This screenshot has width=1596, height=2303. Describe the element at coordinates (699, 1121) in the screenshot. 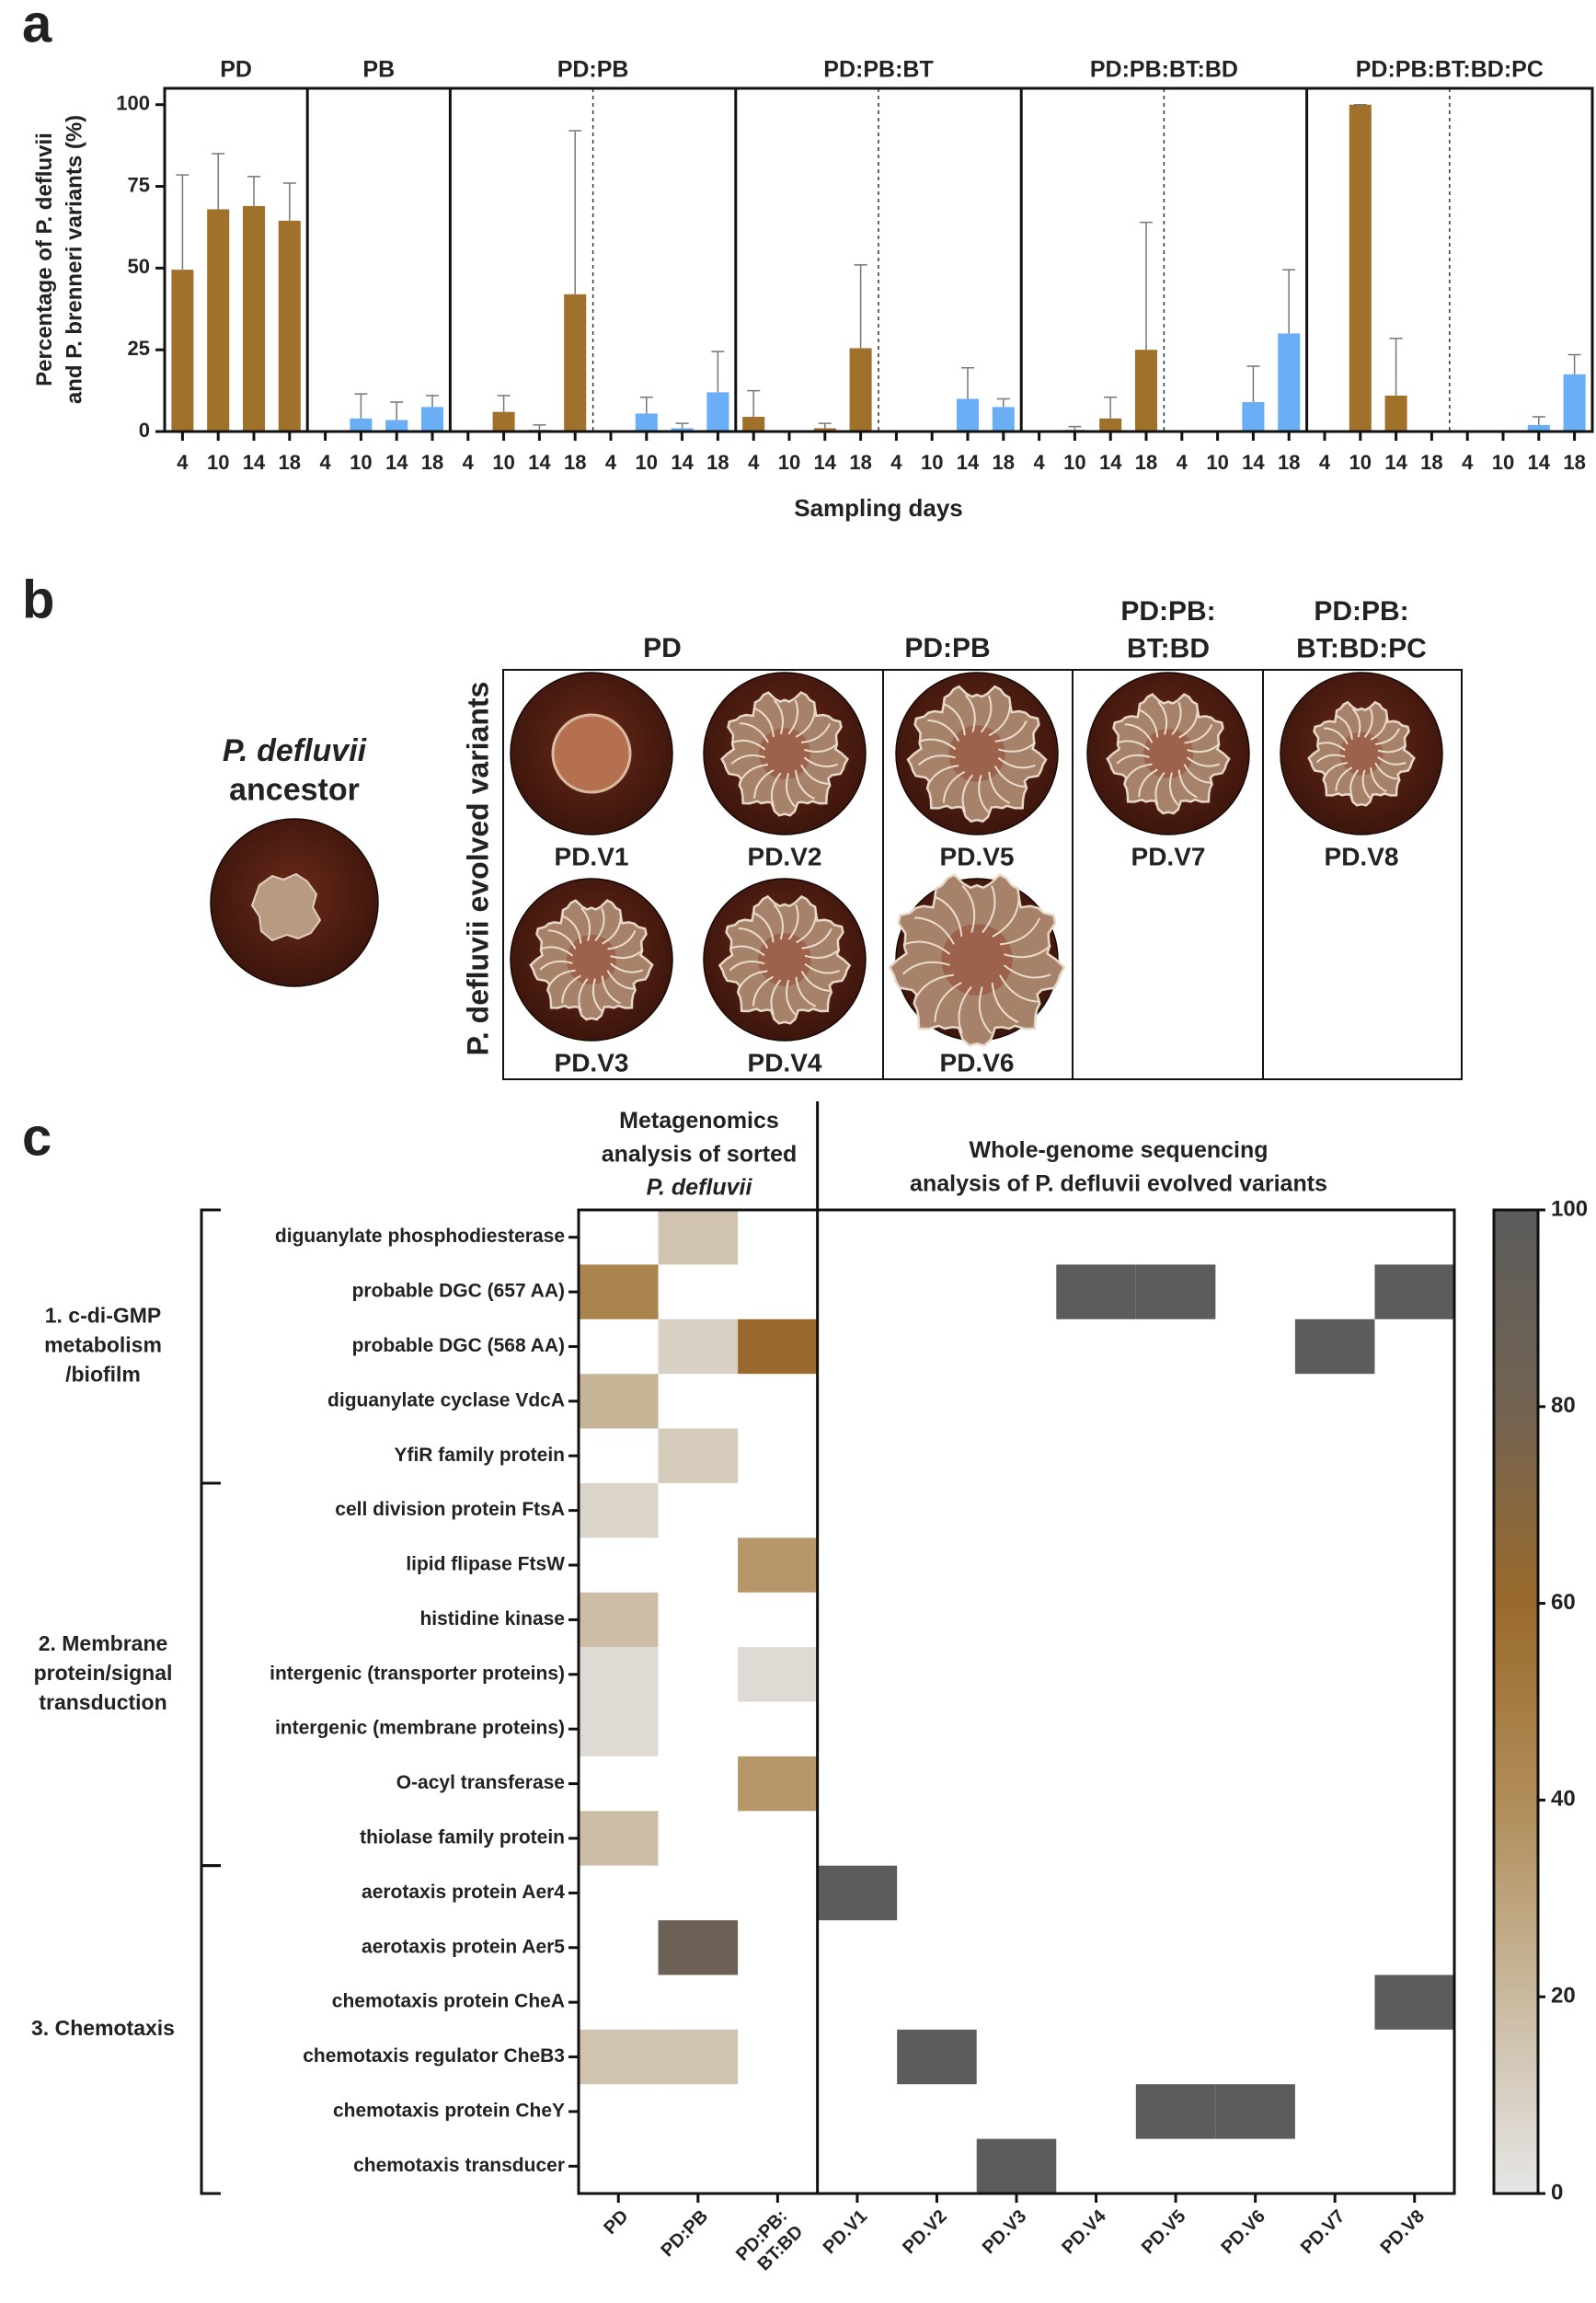

I see `text-line: Metagenomics` at that location.